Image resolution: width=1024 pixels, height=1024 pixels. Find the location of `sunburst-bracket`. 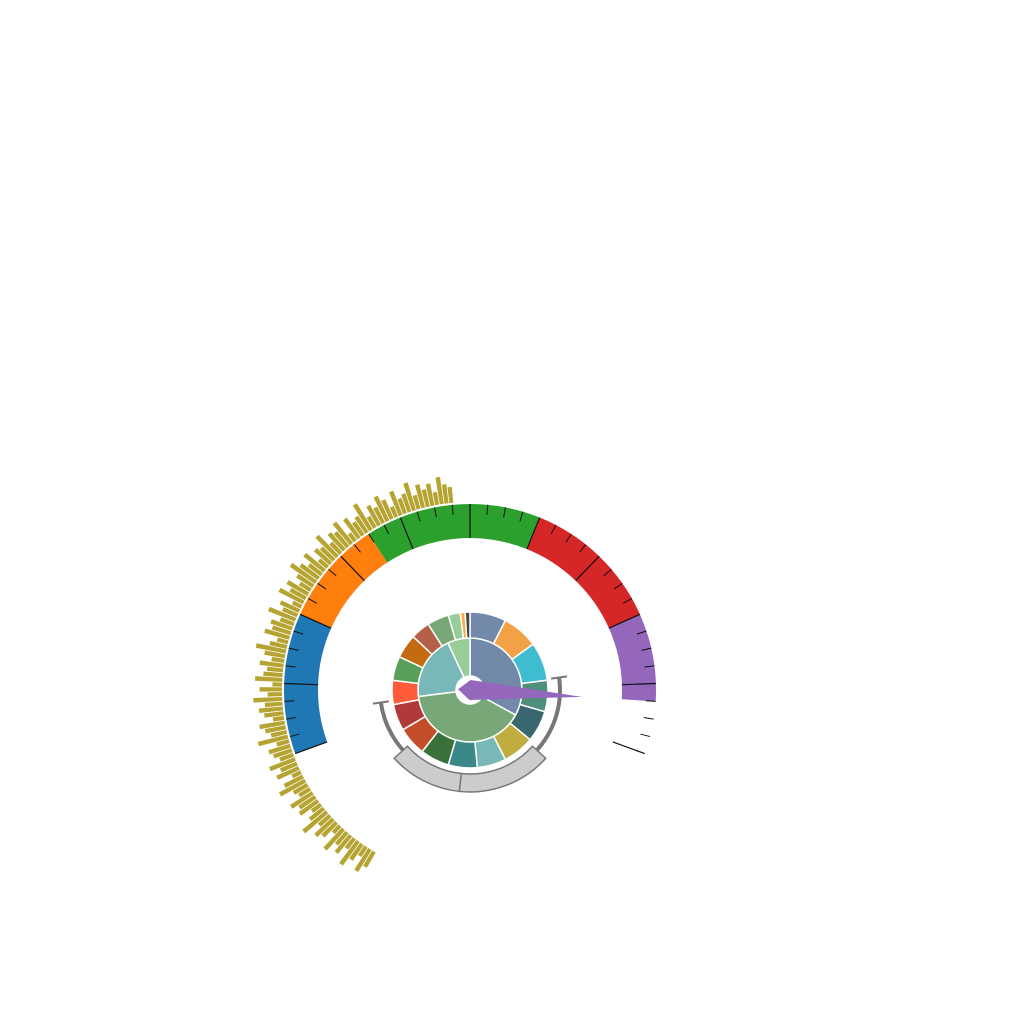

sunburst-bracket is located at coordinates (470, 734).